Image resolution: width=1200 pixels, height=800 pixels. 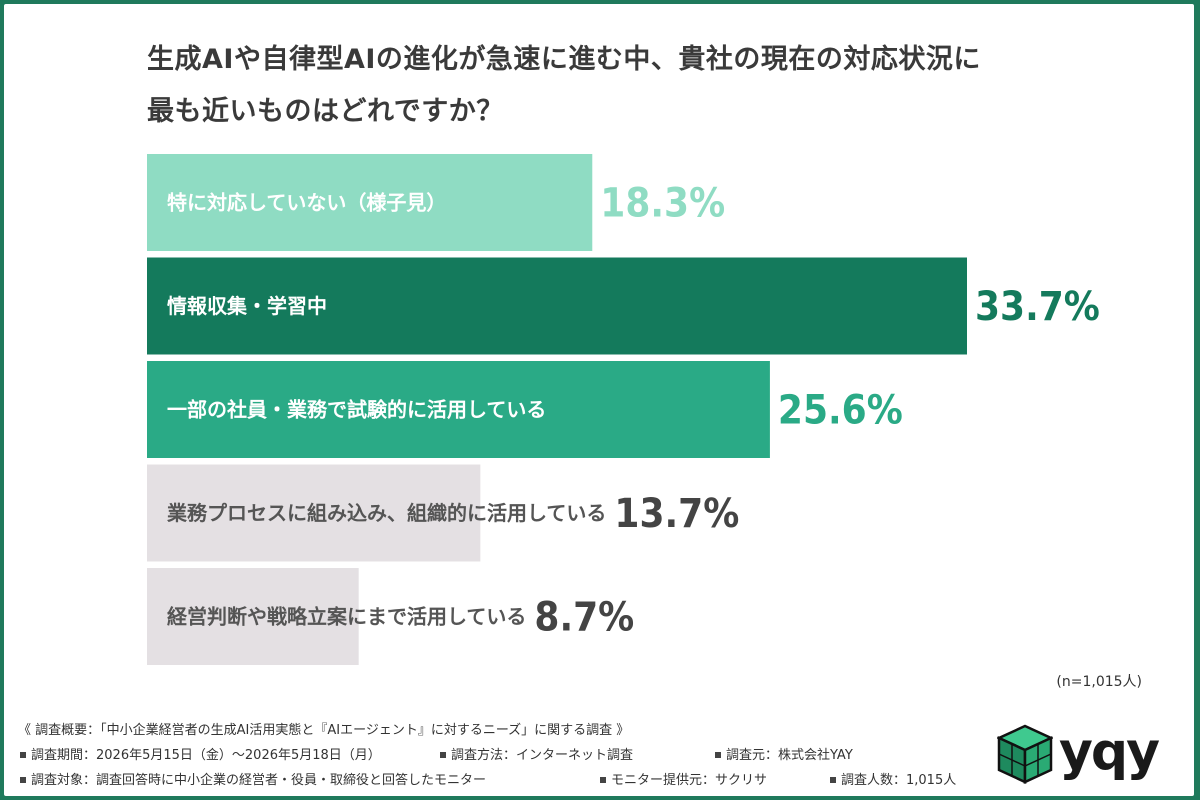 What do you see at coordinates (206, 755) in the screenshot?
I see `survey-period: 調査期間：2026年5月15日（金）〜2026年5月18日（月）` at bounding box center [206, 755].